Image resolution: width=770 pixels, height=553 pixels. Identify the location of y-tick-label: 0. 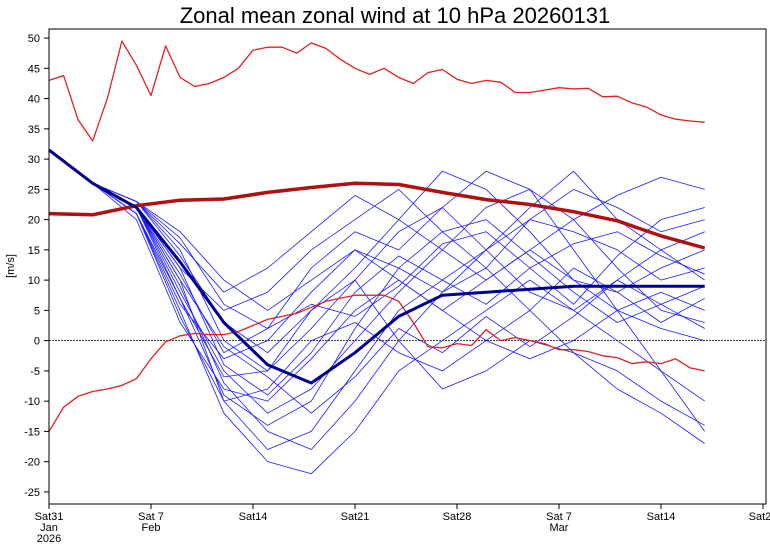
(37, 342).